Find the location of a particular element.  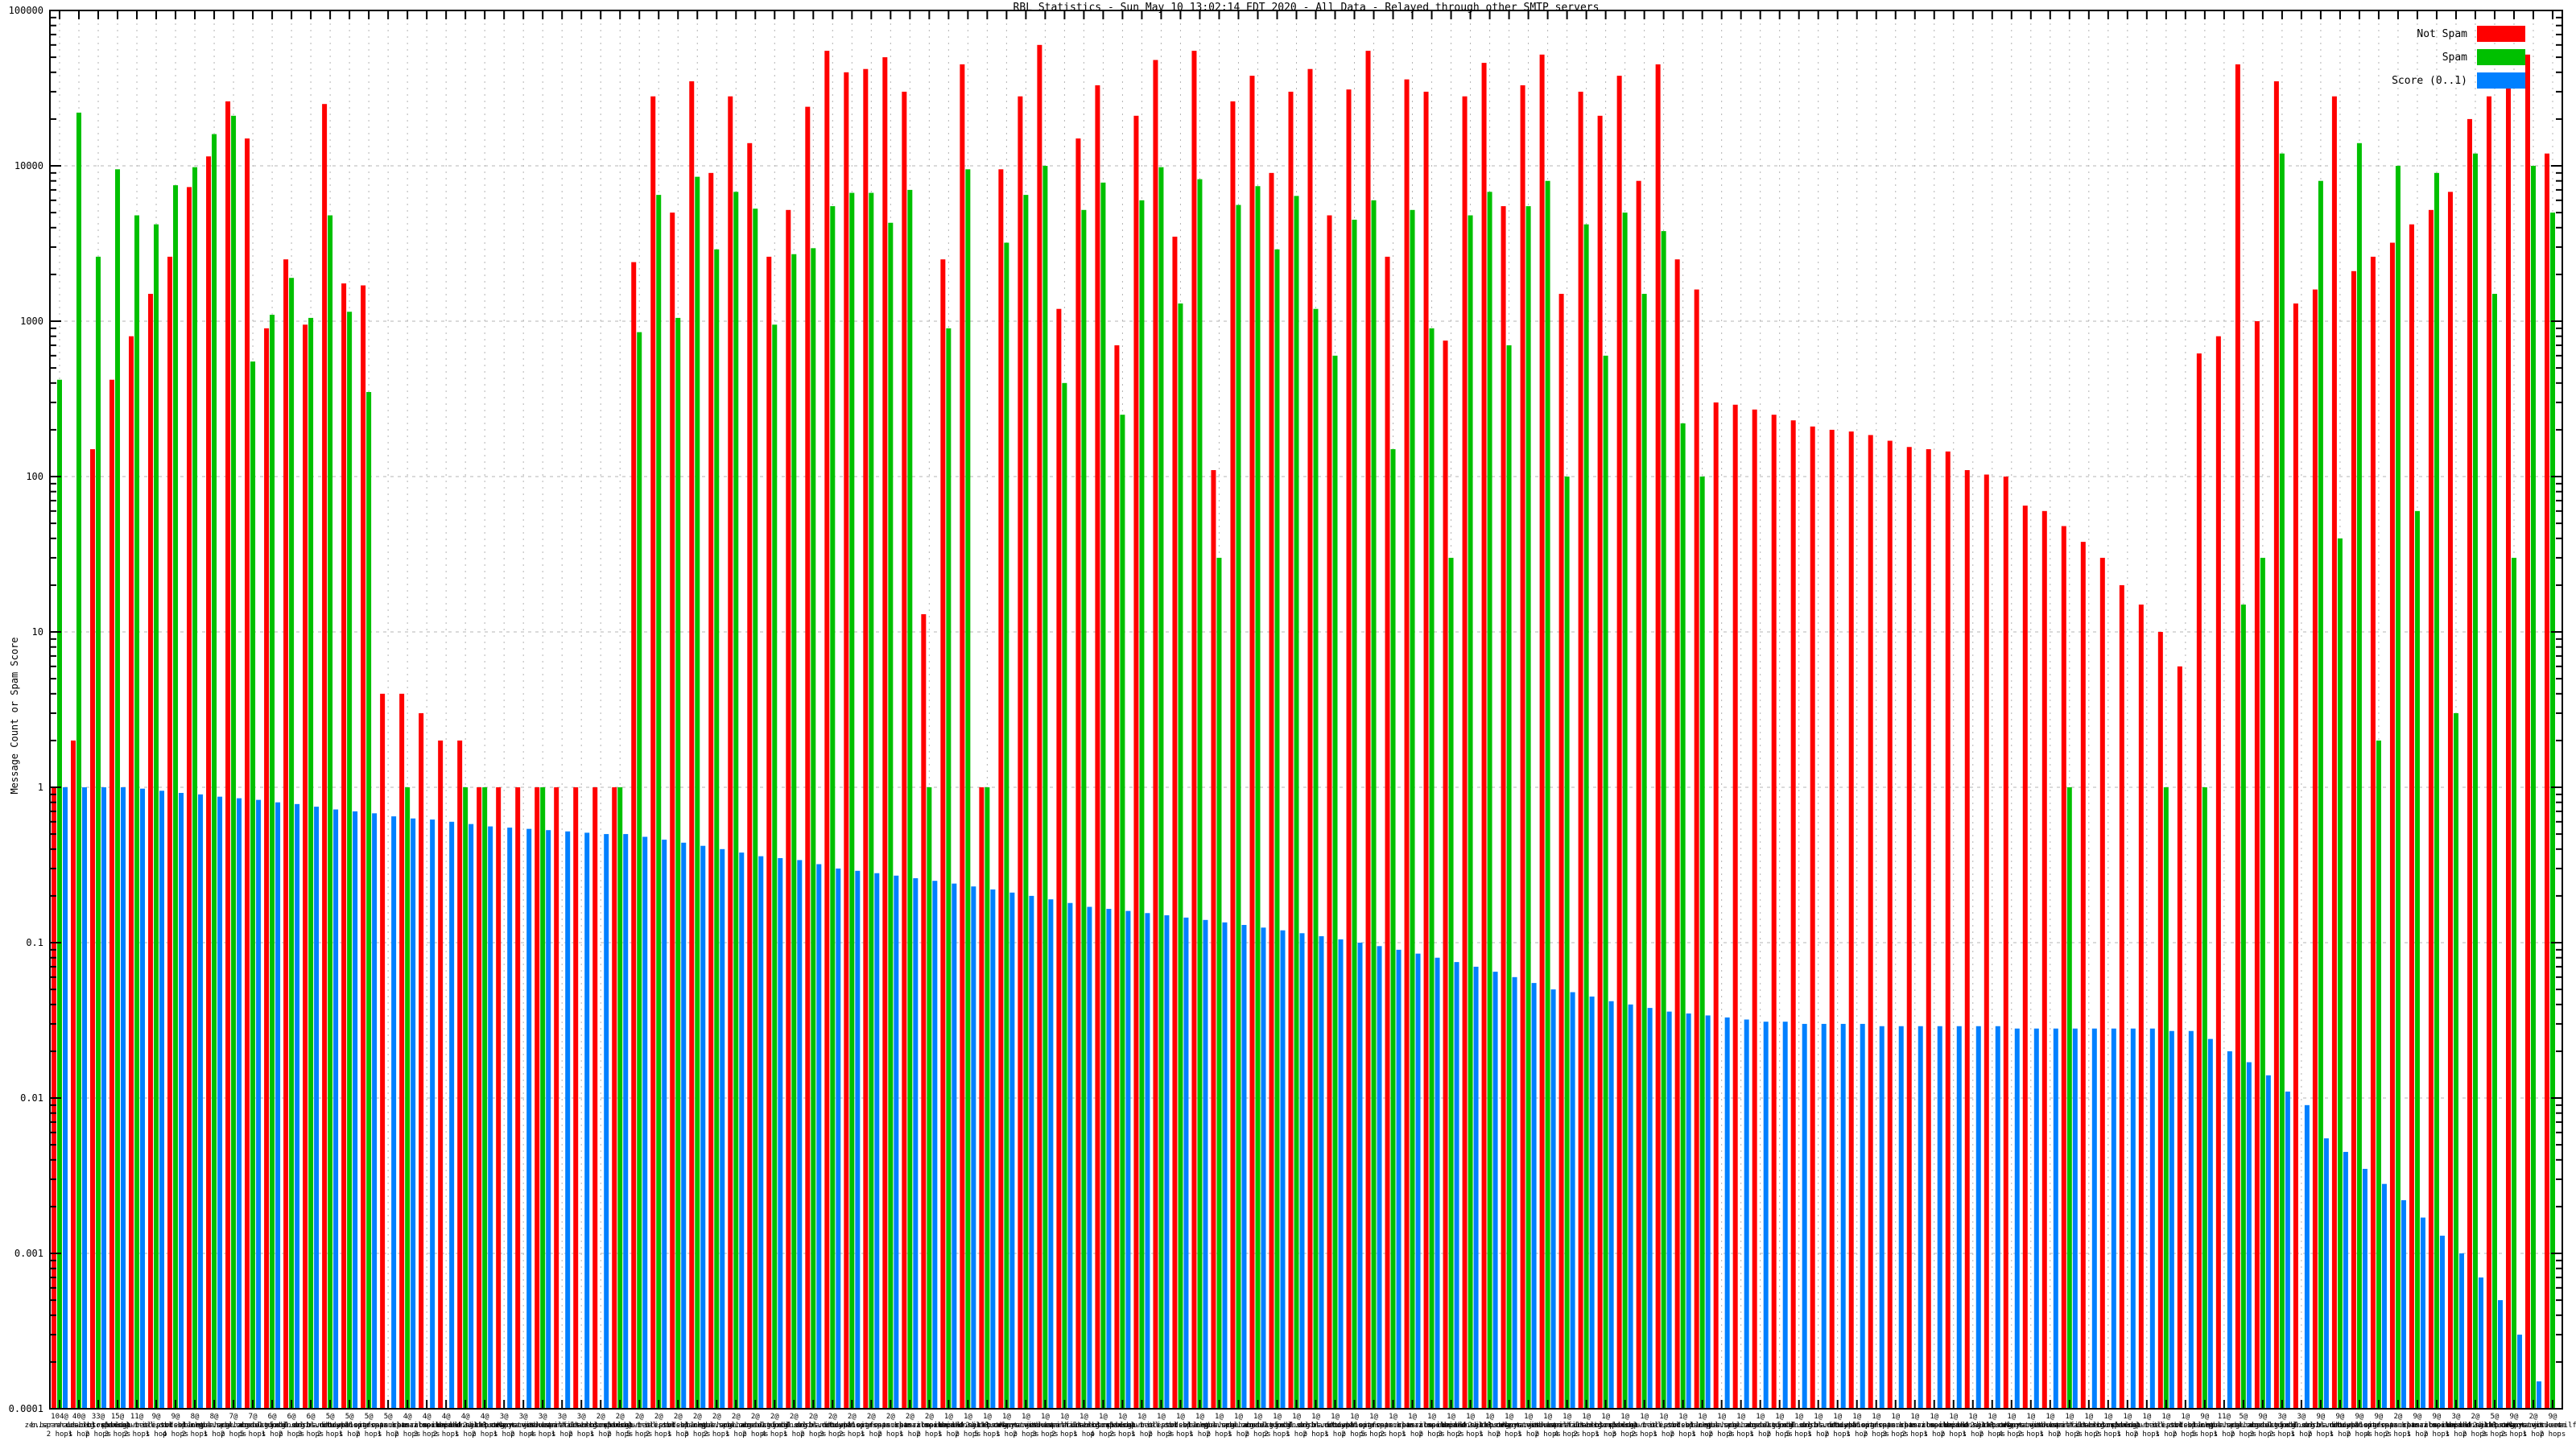

x-tick-label: ix.dnsbl.manitu.net is located at coordinates (1818, 1426).